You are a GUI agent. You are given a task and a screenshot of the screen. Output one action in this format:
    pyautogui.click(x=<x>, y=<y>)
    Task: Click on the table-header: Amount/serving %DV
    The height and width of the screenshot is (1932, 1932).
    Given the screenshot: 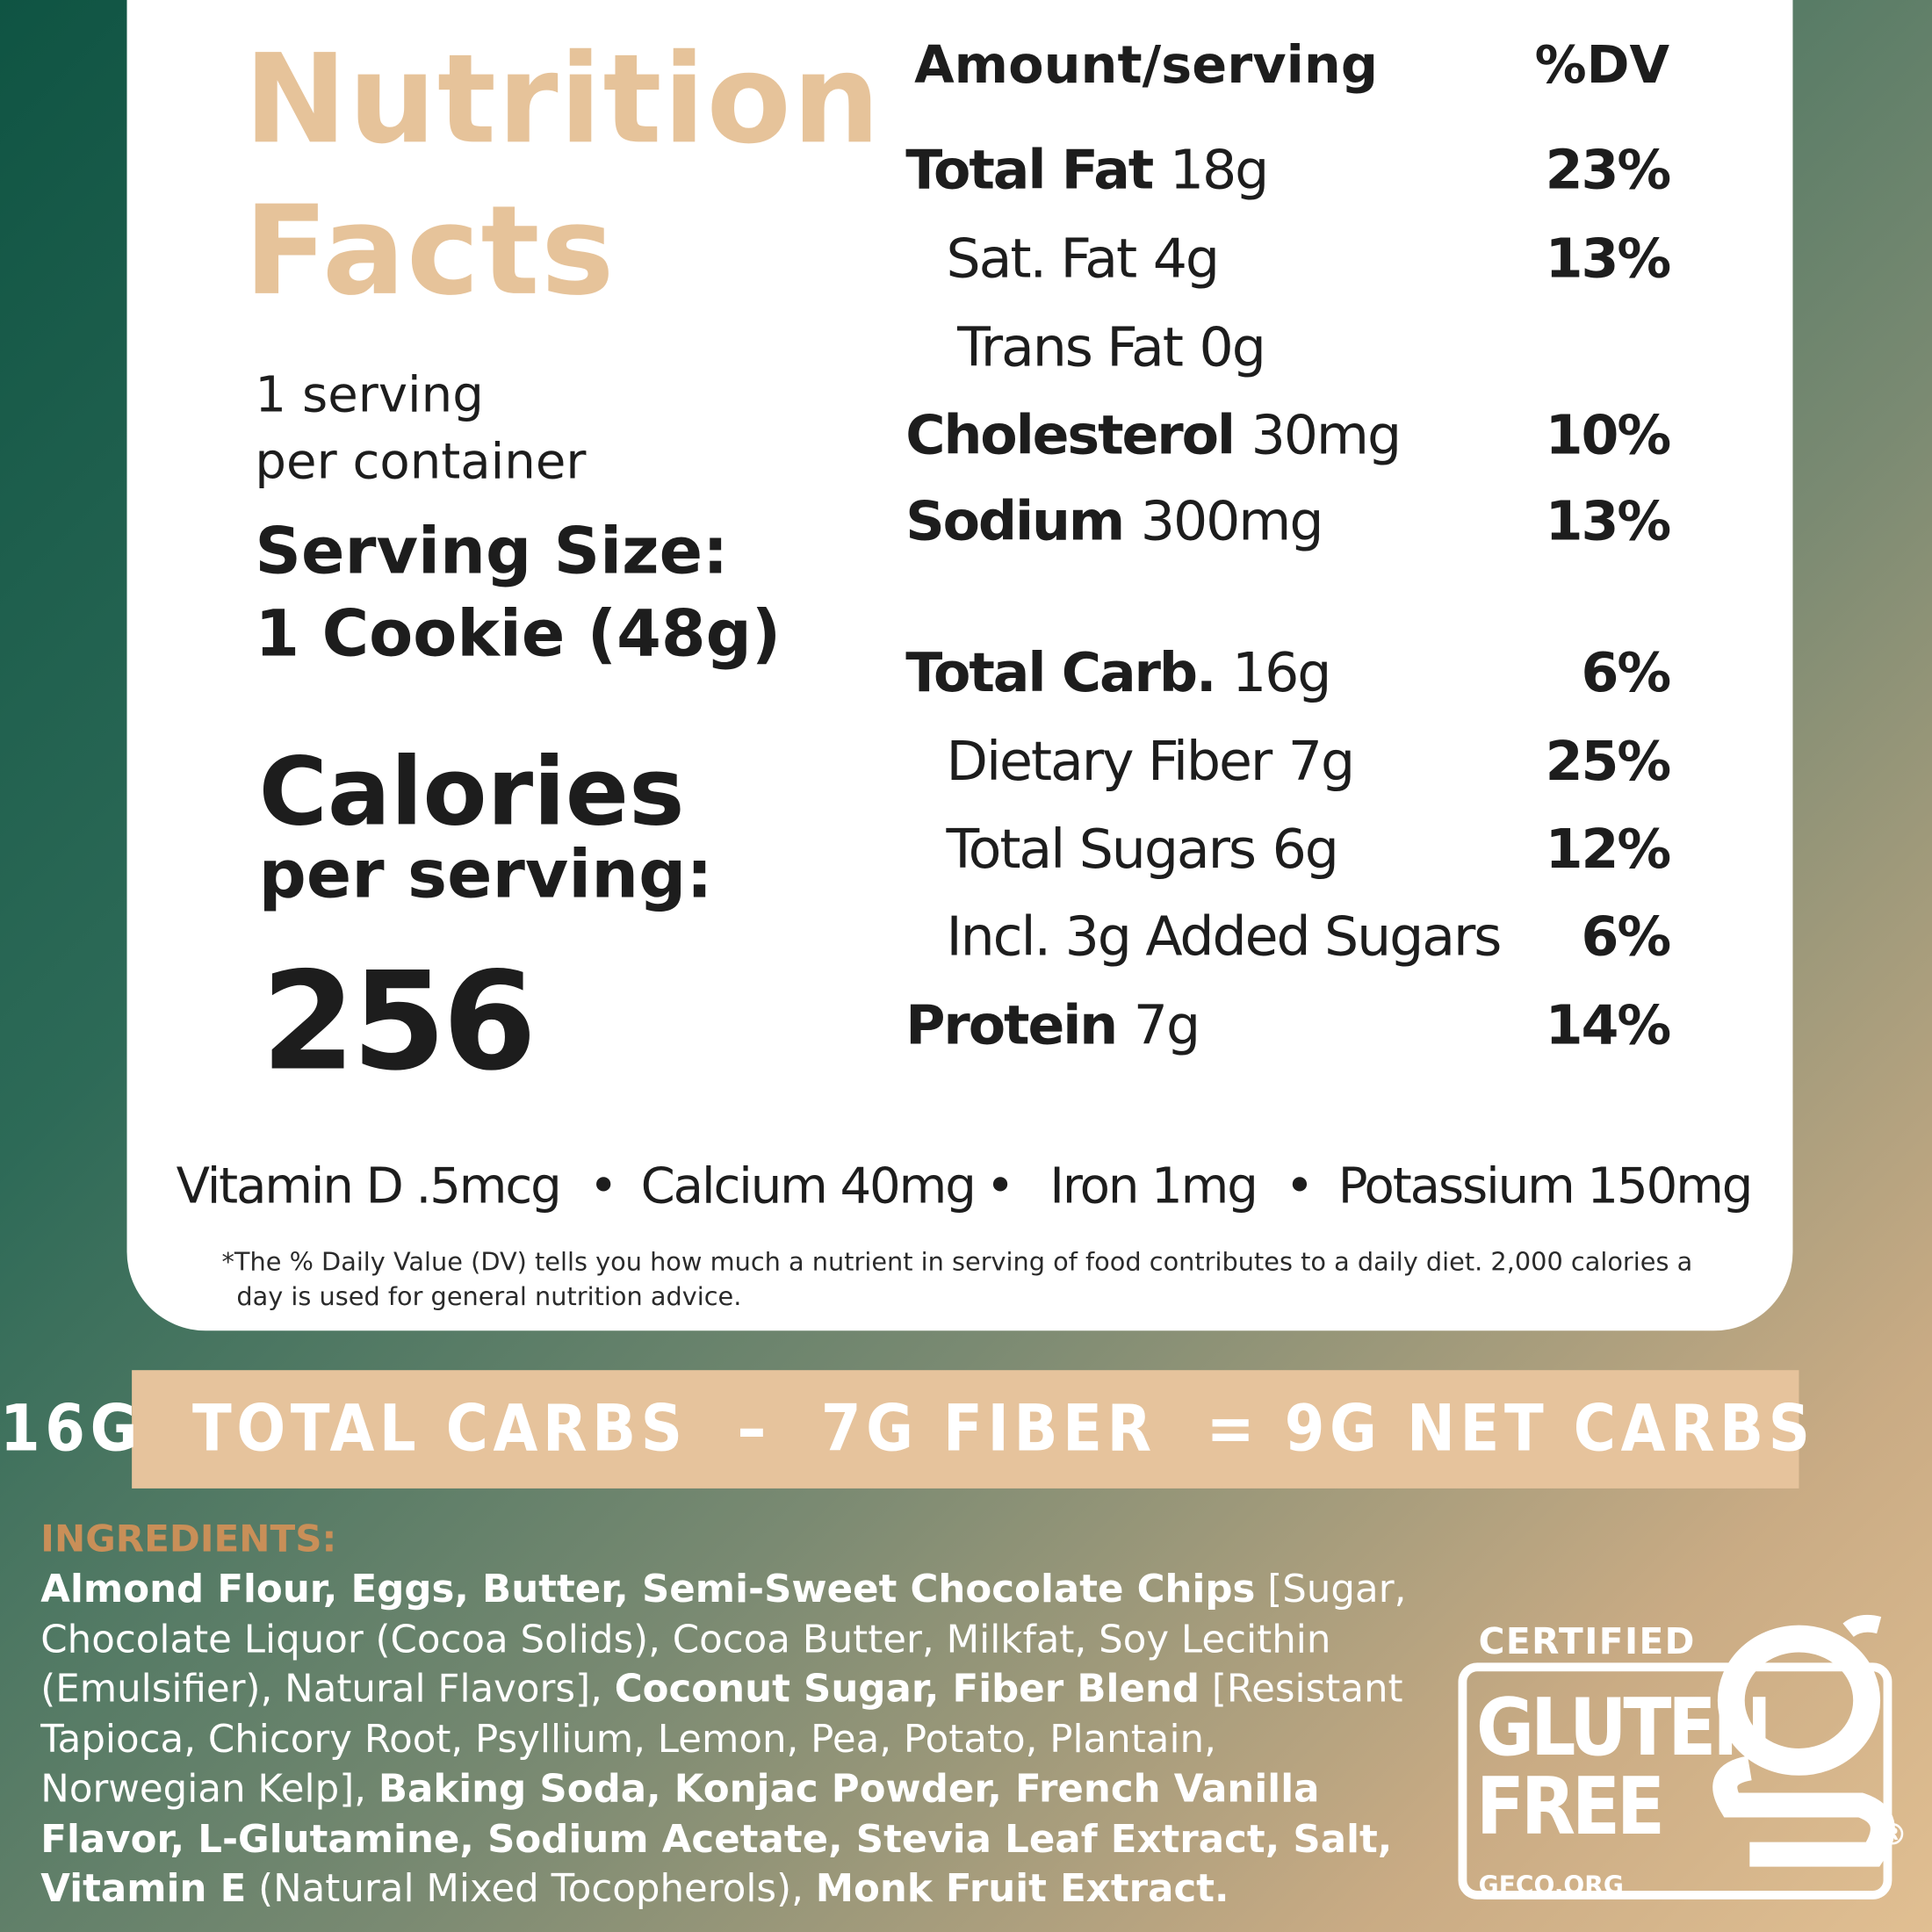 What is the action you would take?
    pyautogui.click(x=1287, y=71)
    